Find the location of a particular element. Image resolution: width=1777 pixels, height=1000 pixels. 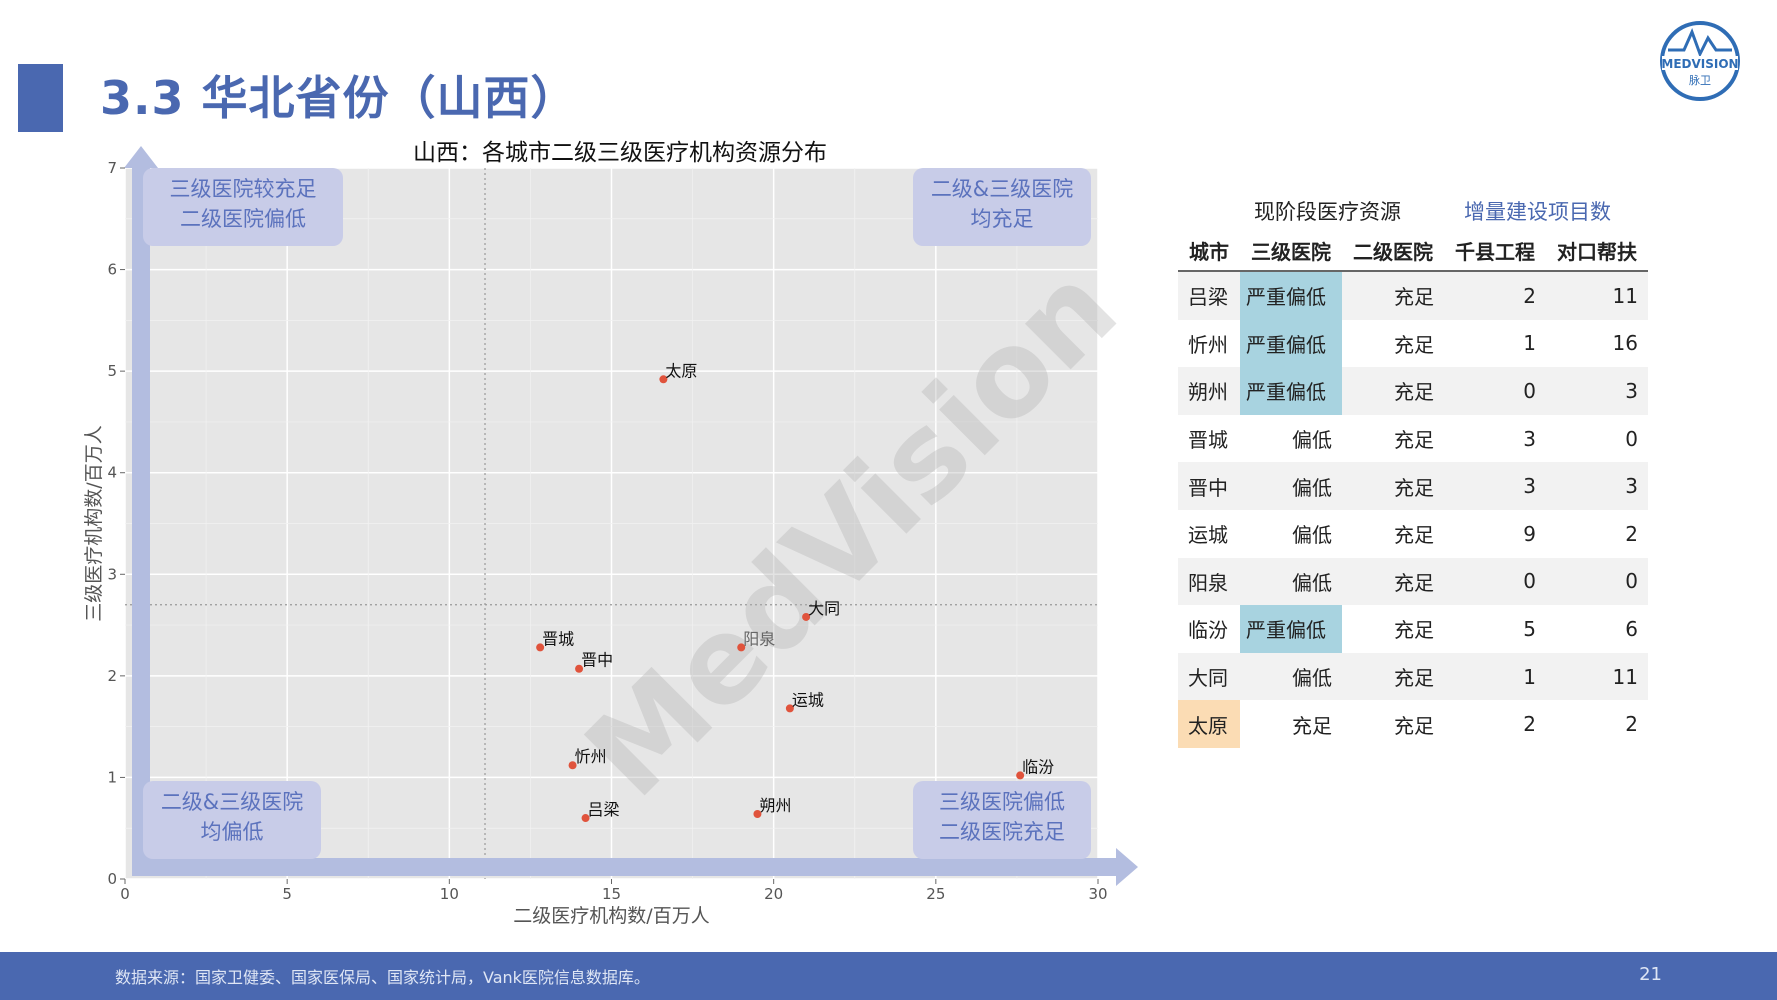

table-header-row: 城市 三级医院 二级医院 千县工程 对口帮扶 is located at coordinates (1413, 251).